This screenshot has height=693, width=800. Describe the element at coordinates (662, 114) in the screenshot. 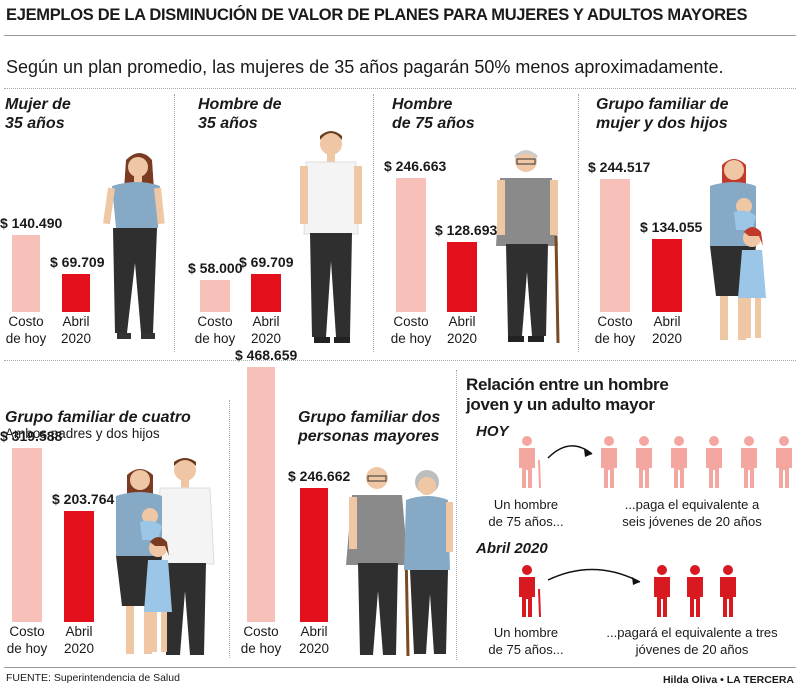

I see `panel-title-familia-mujer-hijos: Grupo familiar de mujer y dos hijos` at that location.